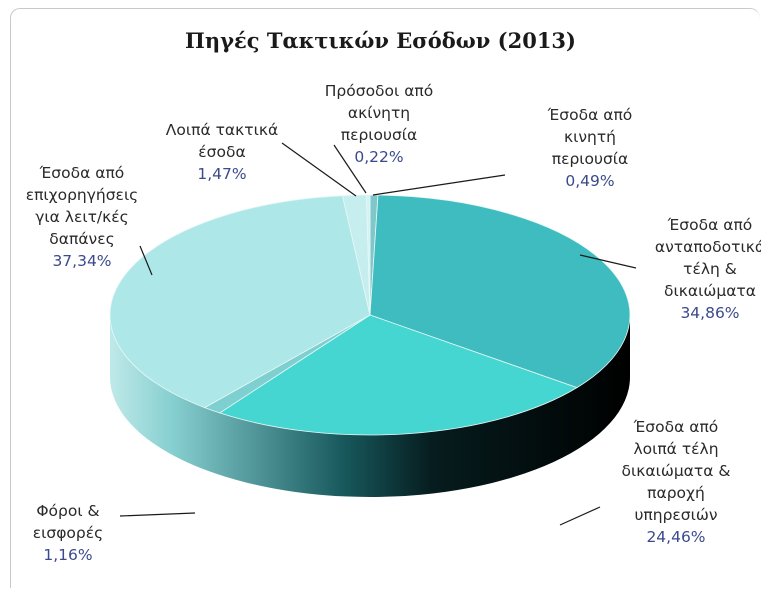 The height and width of the screenshot is (589, 761). Describe the element at coordinates (676, 493) in the screenshot. I see `slice-label-line: παροχή` at that location.